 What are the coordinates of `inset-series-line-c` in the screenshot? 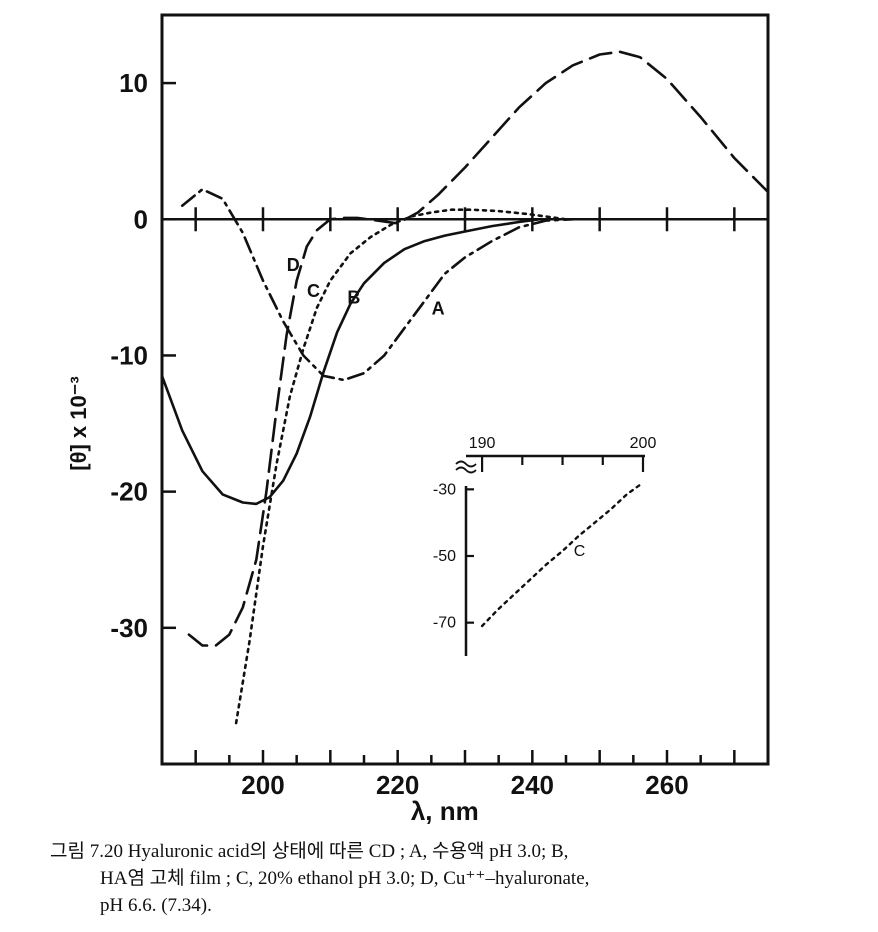 It's located at (562, 554).